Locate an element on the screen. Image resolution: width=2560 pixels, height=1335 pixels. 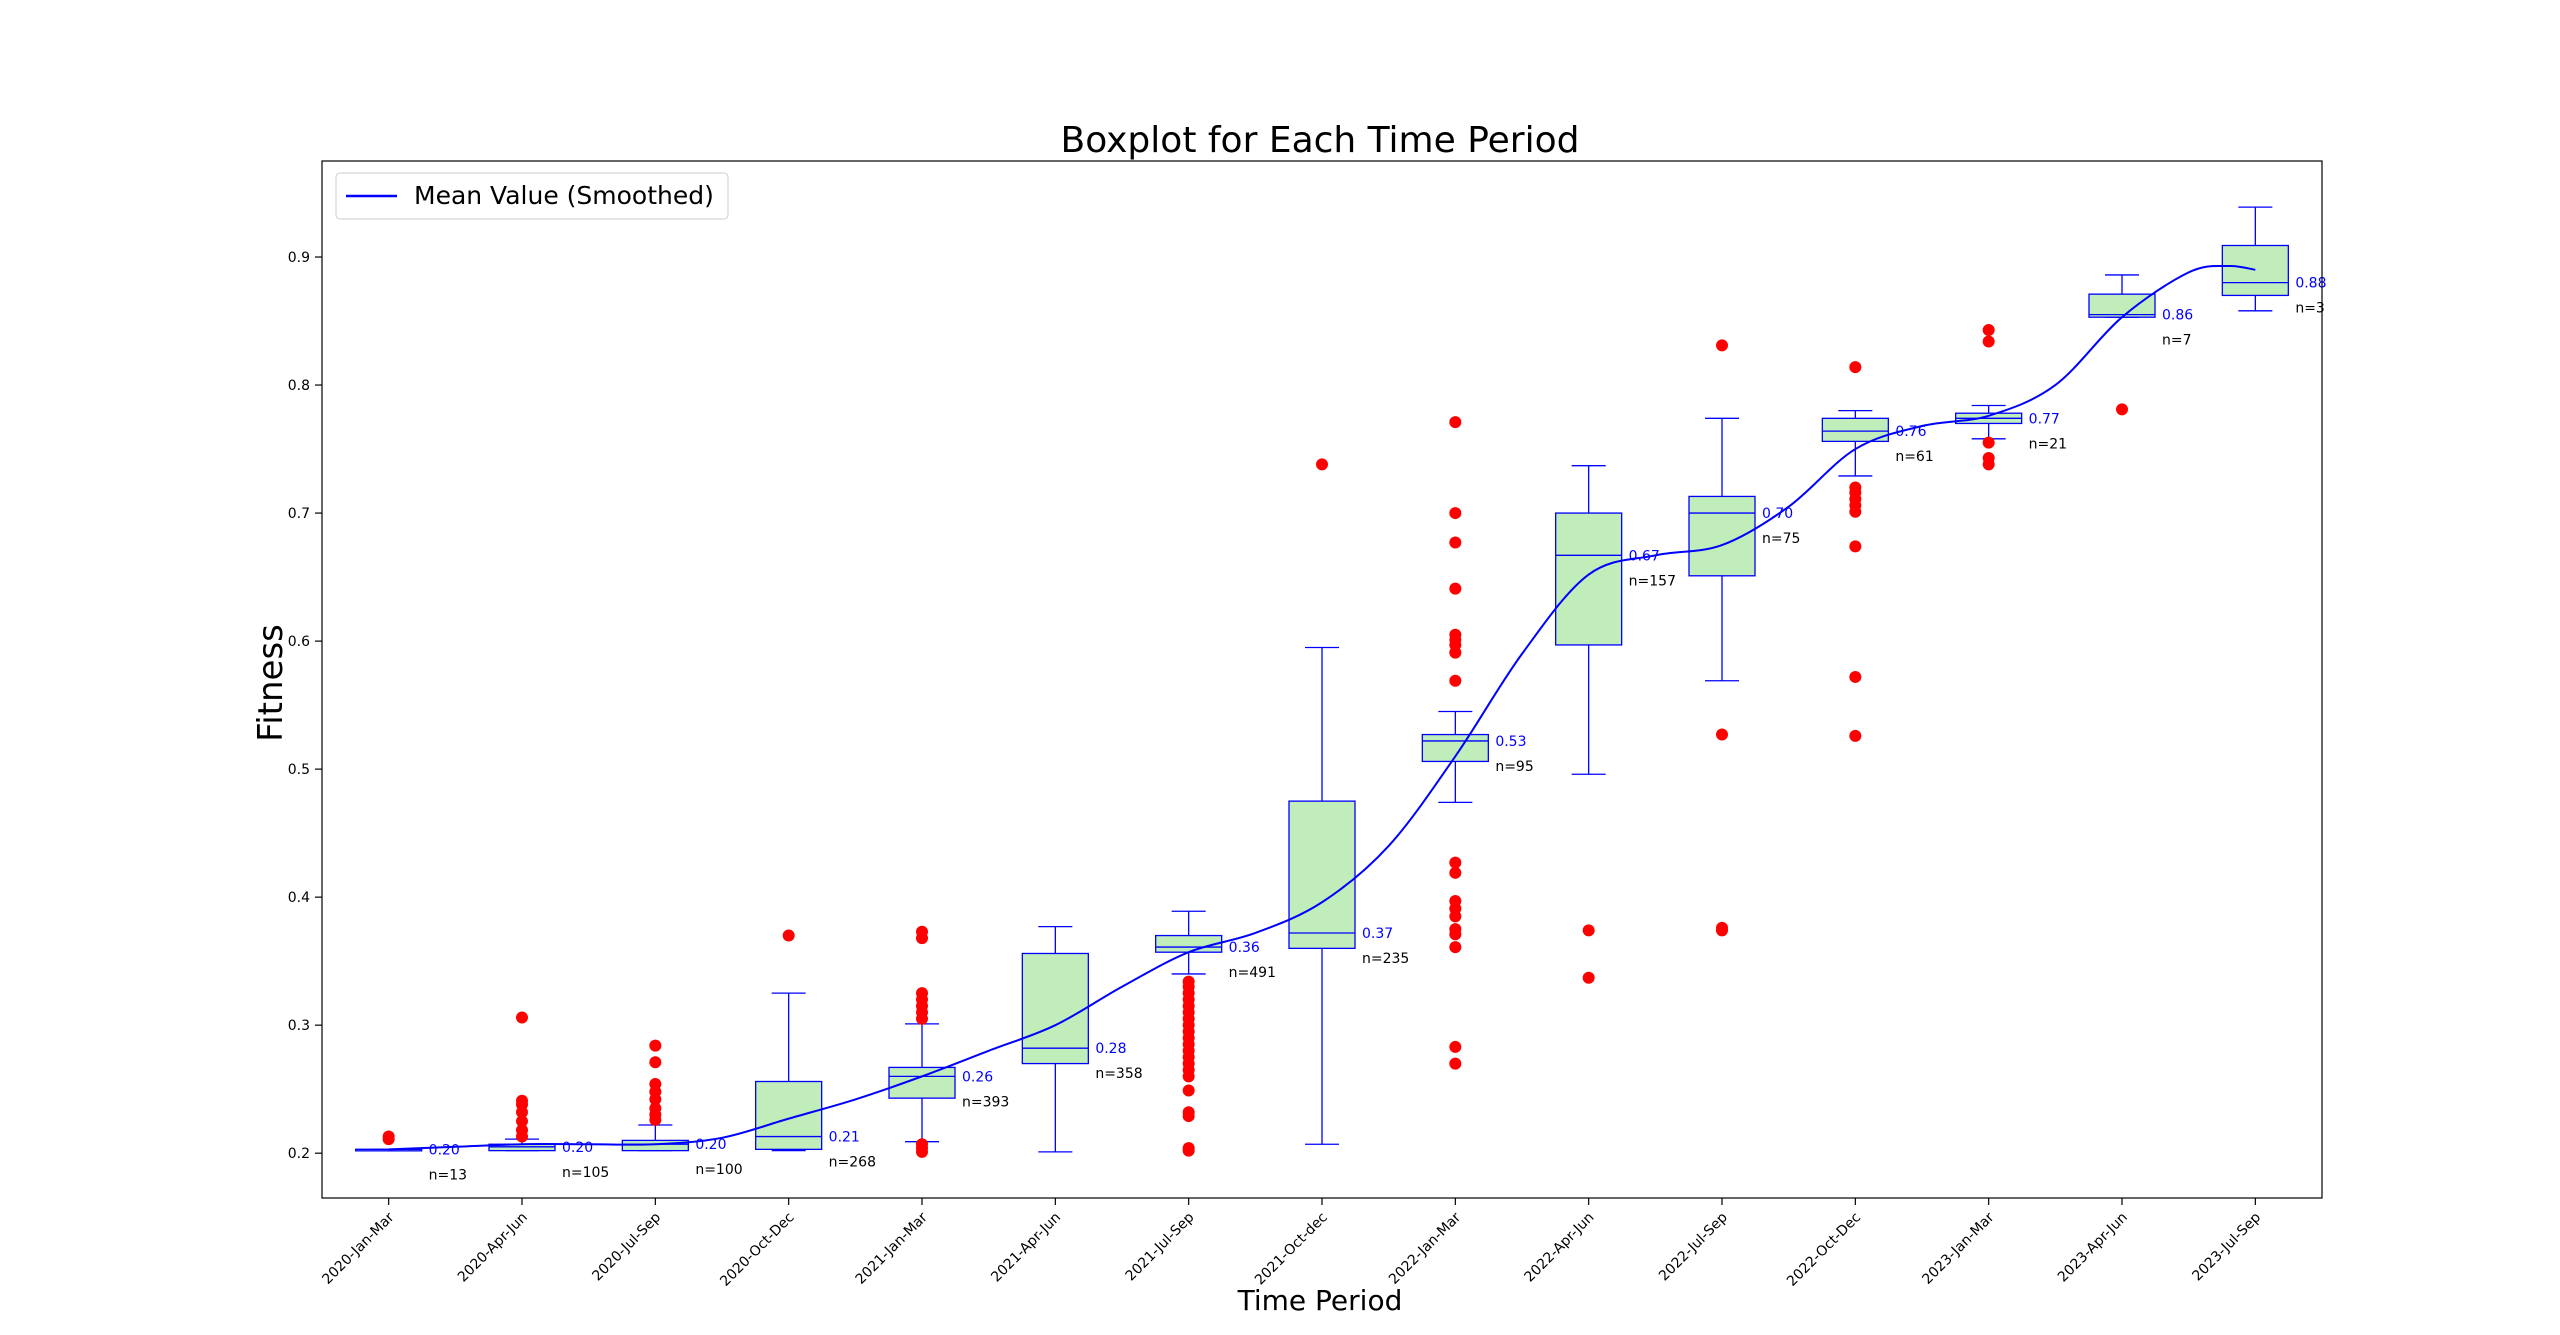
sample-count-label: n=21 is located at coordinates (2048, 444).